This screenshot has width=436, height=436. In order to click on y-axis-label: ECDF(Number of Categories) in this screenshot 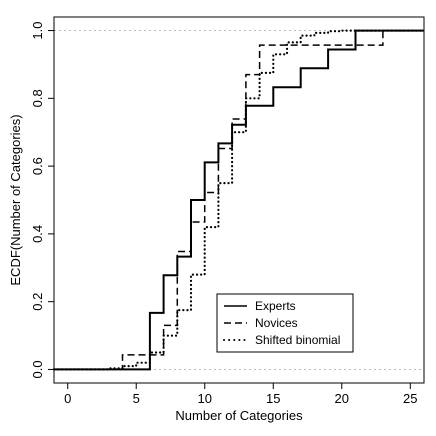, I will do `click(15, 199)`.